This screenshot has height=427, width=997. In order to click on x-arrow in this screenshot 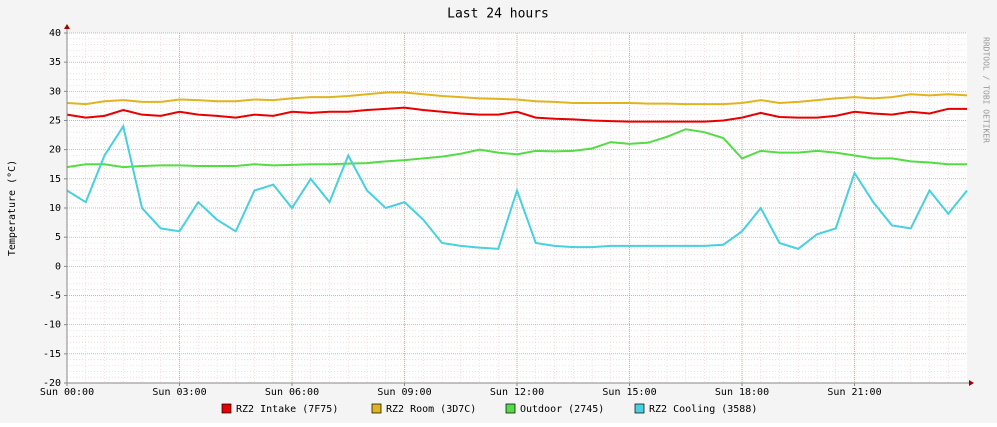, I will do `click(971, 383)`.